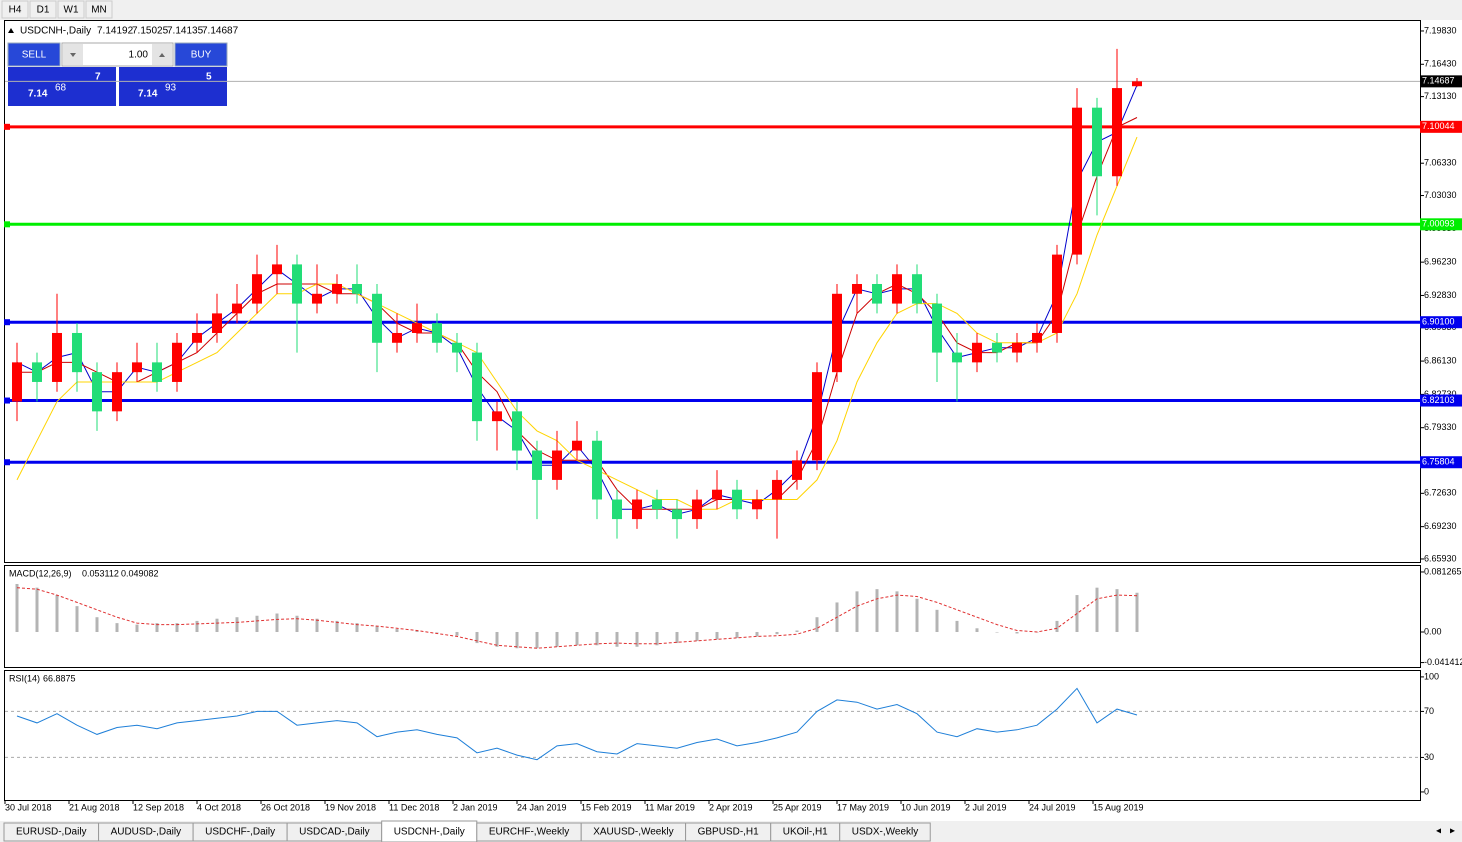  I want to click on ask-pips: 93, so click(171, 88).